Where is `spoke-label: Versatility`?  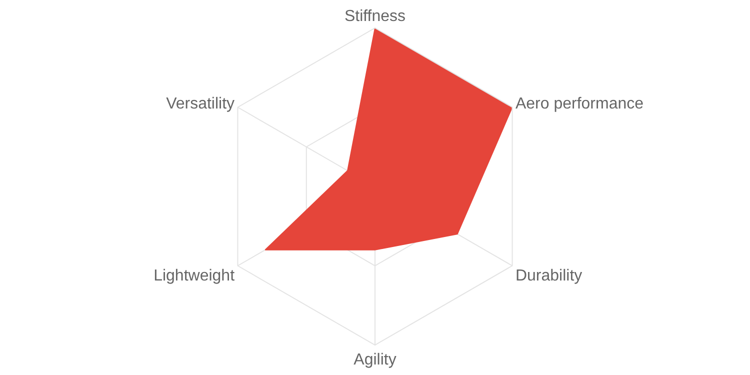 spoke-label: Versatility is located at coordinates (200, 104).